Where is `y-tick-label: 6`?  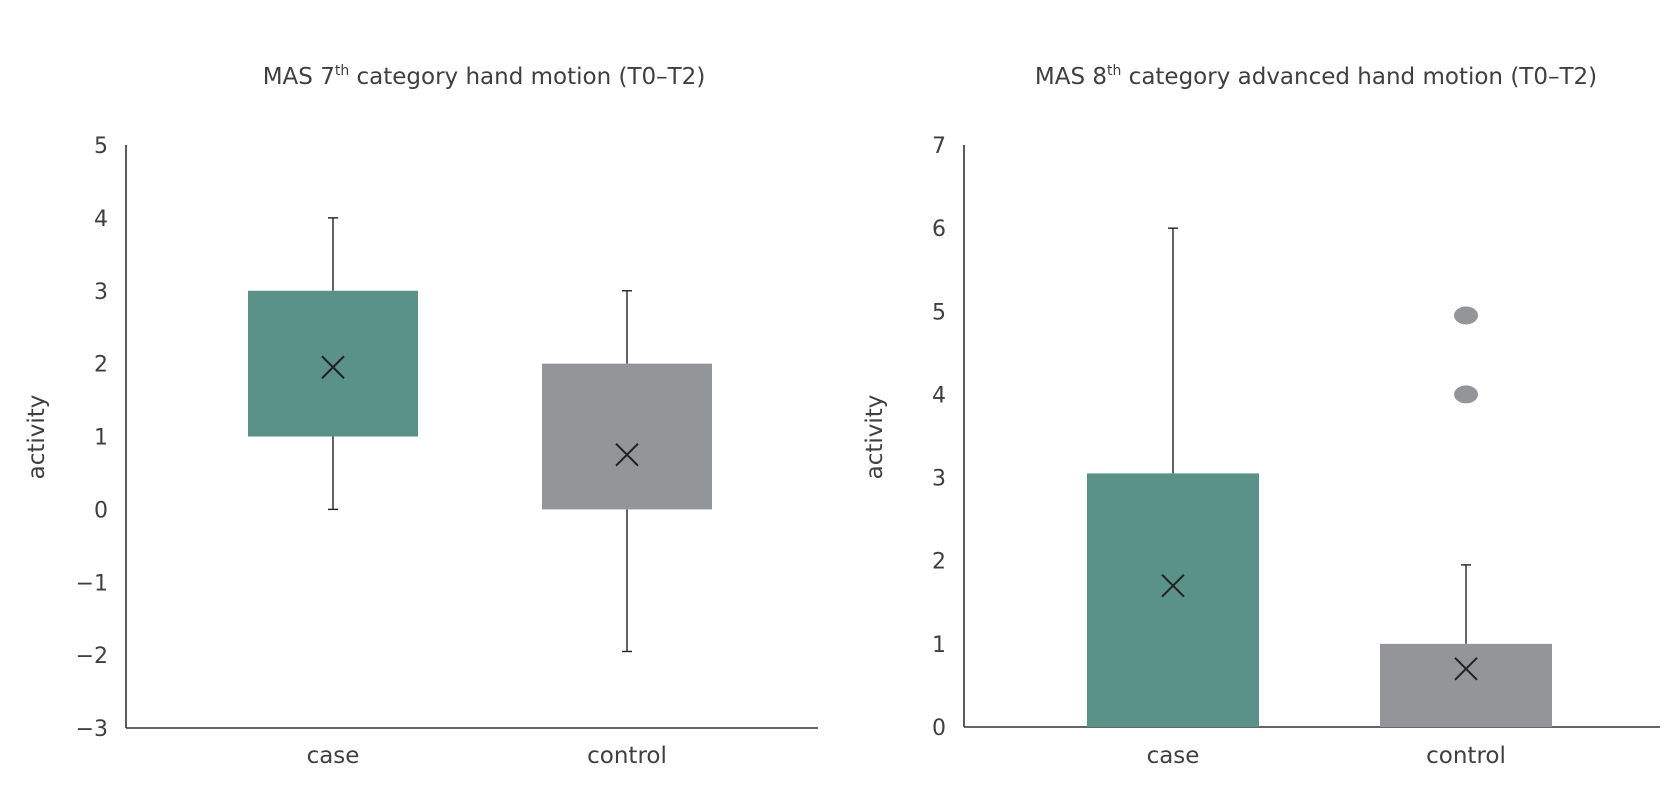 y-tick-label: 6 is located at coordinates (939, 229).